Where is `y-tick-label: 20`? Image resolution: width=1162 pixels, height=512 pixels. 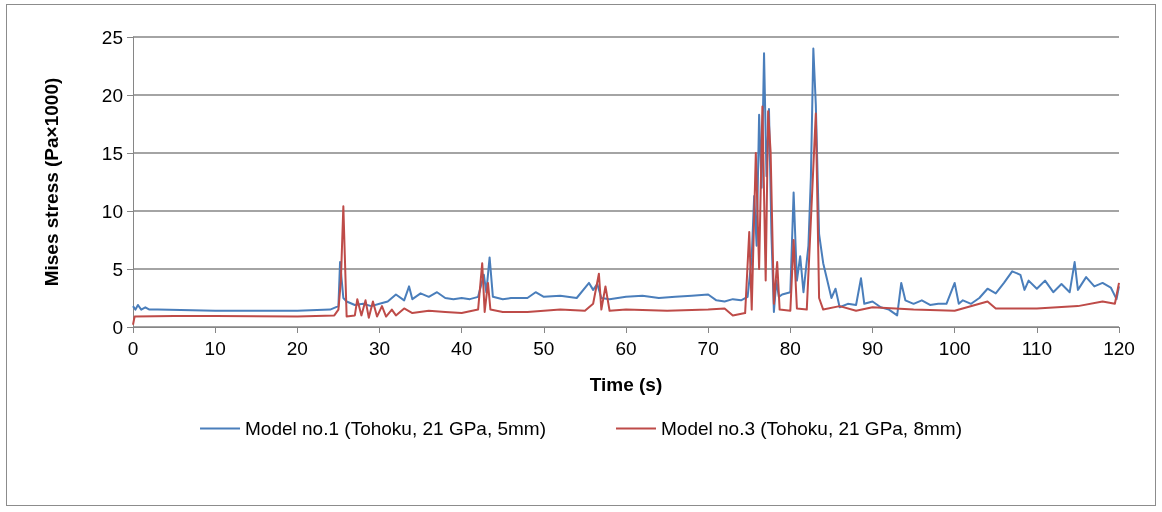
y-tick-label: 20 is located at coordinates (112, 95).